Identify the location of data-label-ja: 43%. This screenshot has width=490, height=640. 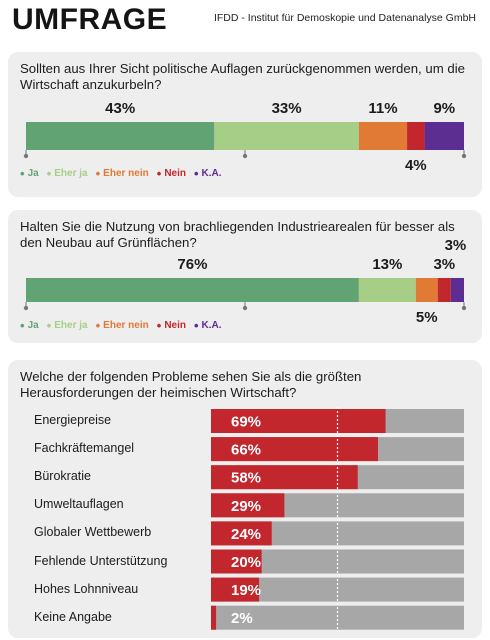
(120, 108).